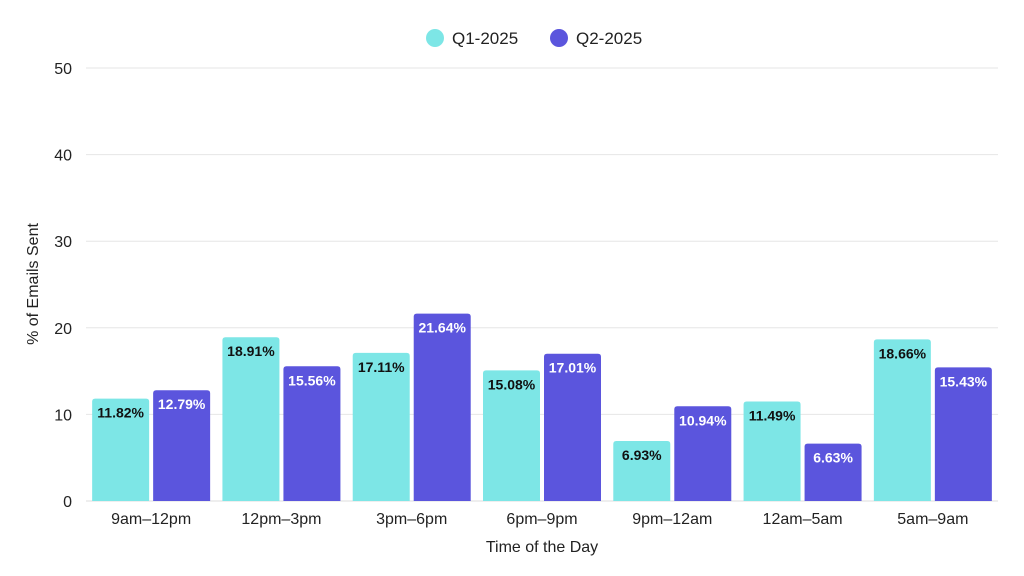 This screenshot has height=576, width=1024. Describe the element at coordinates (63, 69) in the screenshot. I see `y-tick-label: 50` at that location.